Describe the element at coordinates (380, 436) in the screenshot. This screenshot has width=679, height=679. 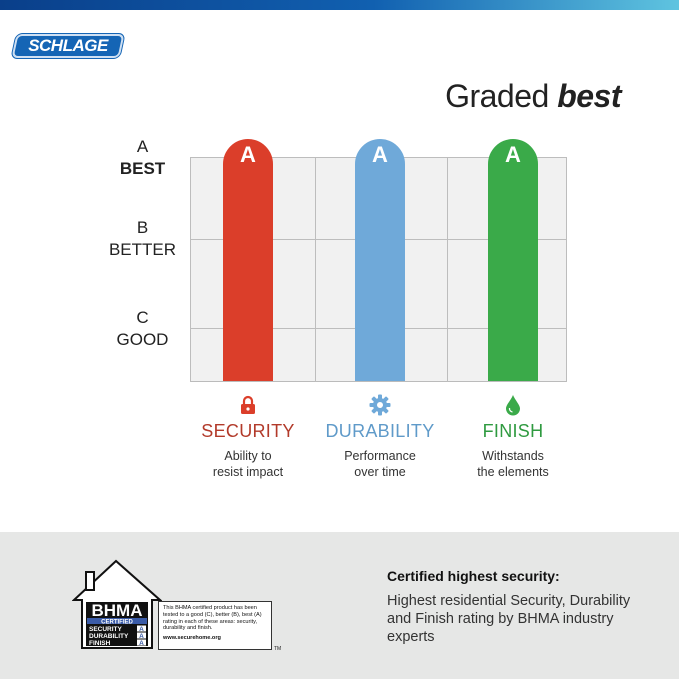
I see `durability-column: DURABILITY Performance over time` at that location.